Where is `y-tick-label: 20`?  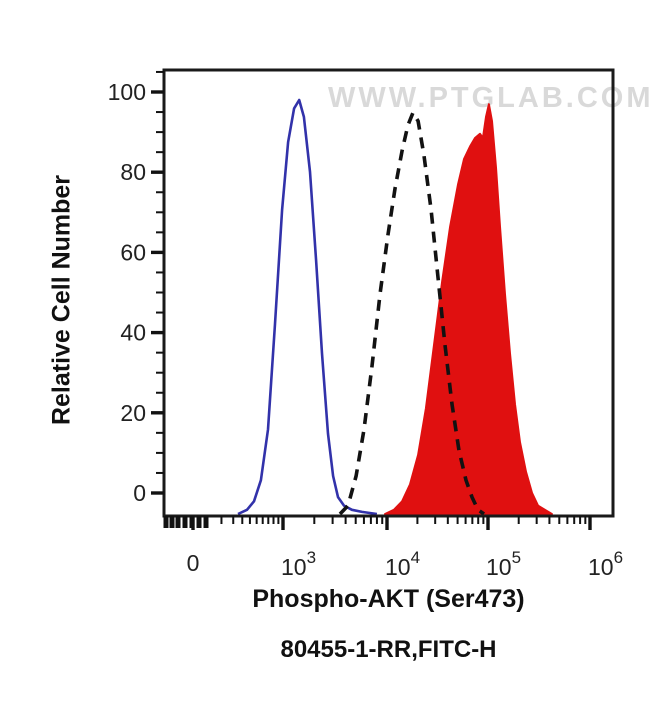 y-tick-label: 20 is located at coordinates (133, 413).